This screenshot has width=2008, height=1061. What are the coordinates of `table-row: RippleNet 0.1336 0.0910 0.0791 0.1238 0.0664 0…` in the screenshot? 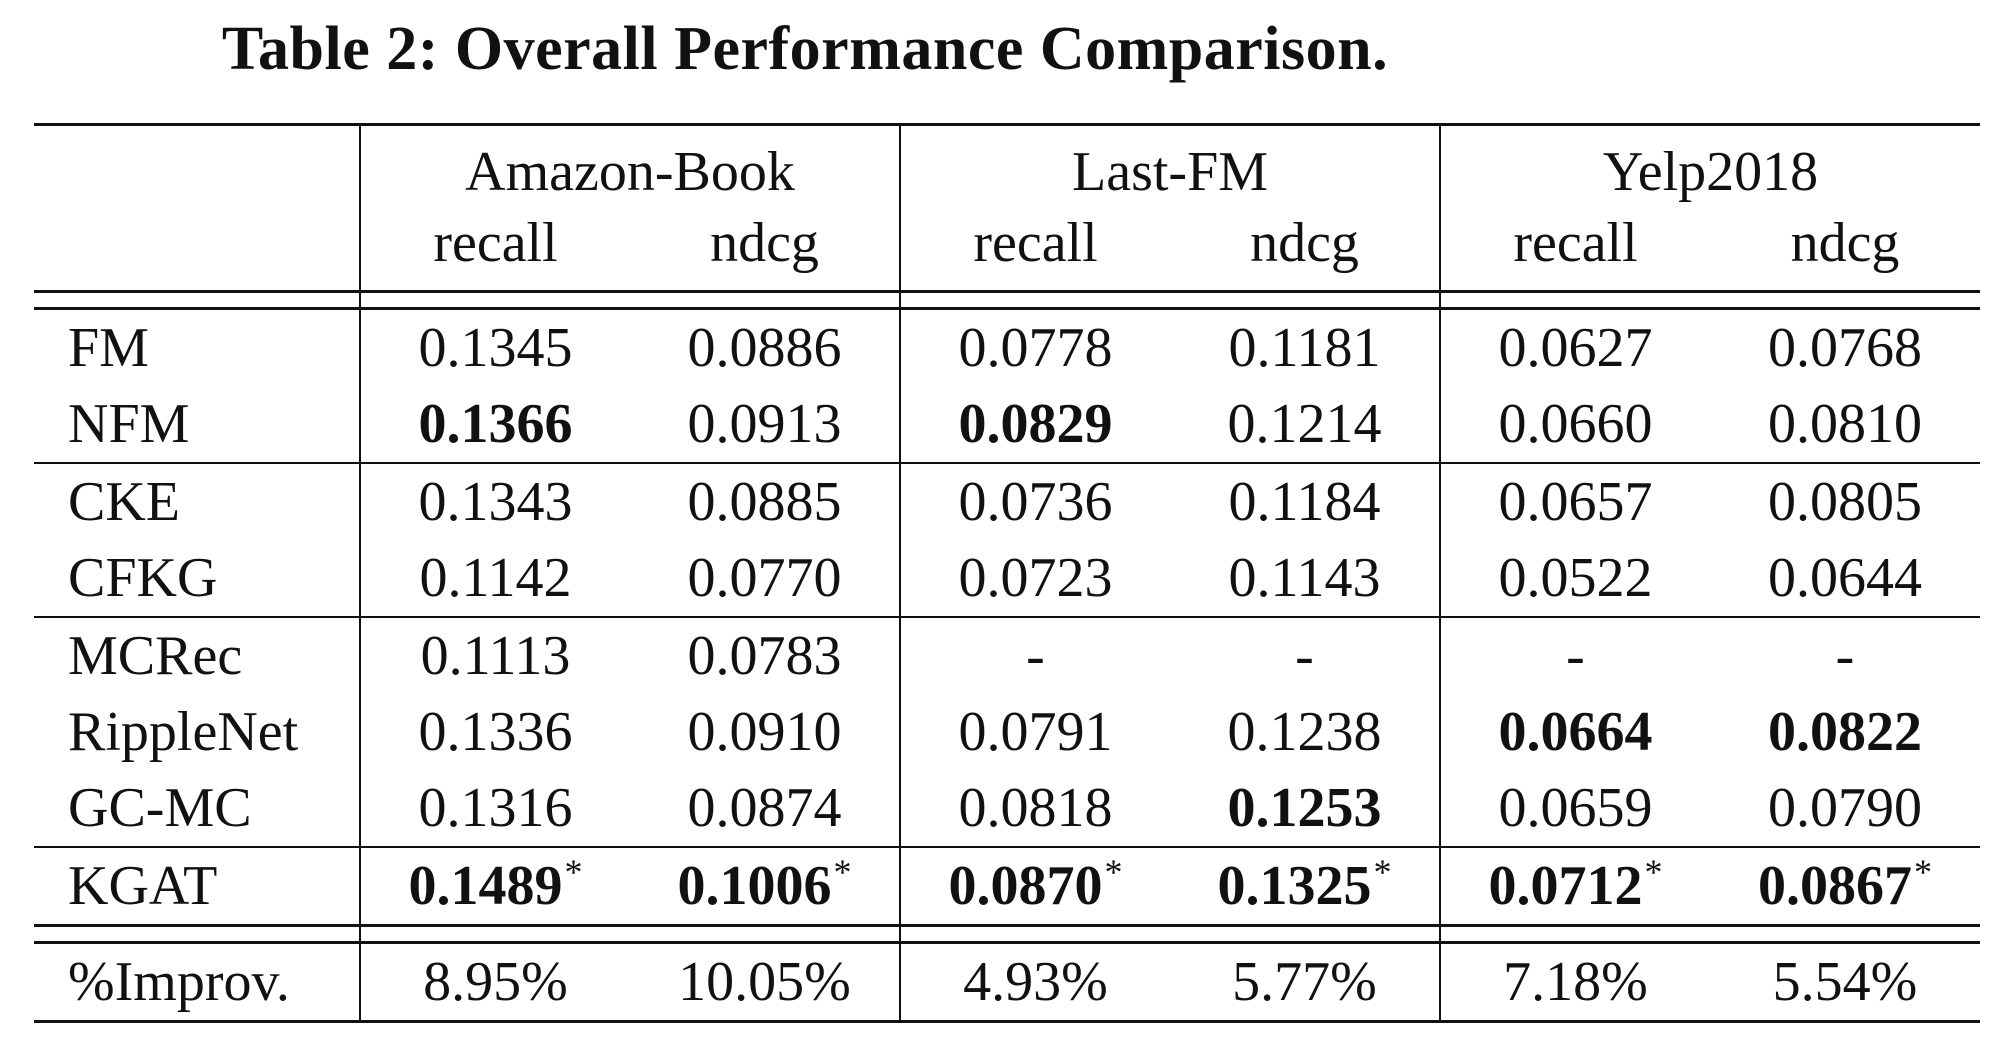 It's located at (1007, 732).